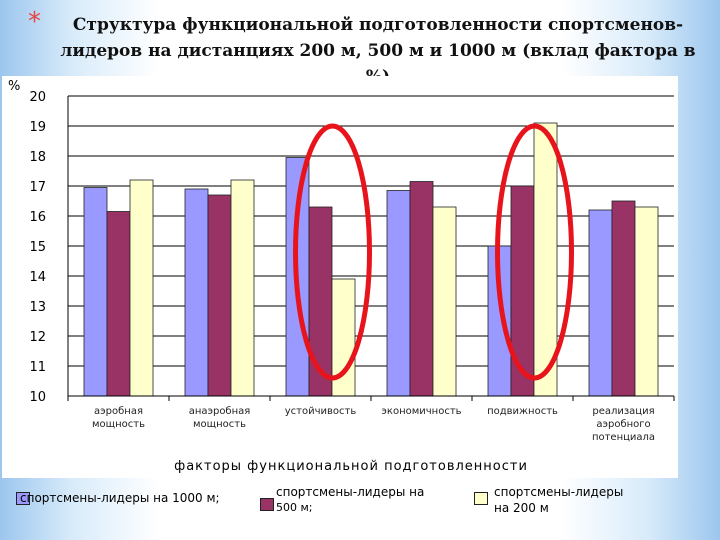  Describe the element at coordinates (14, 86) in the screenshot. I see `y-axis-label: %` at that location.